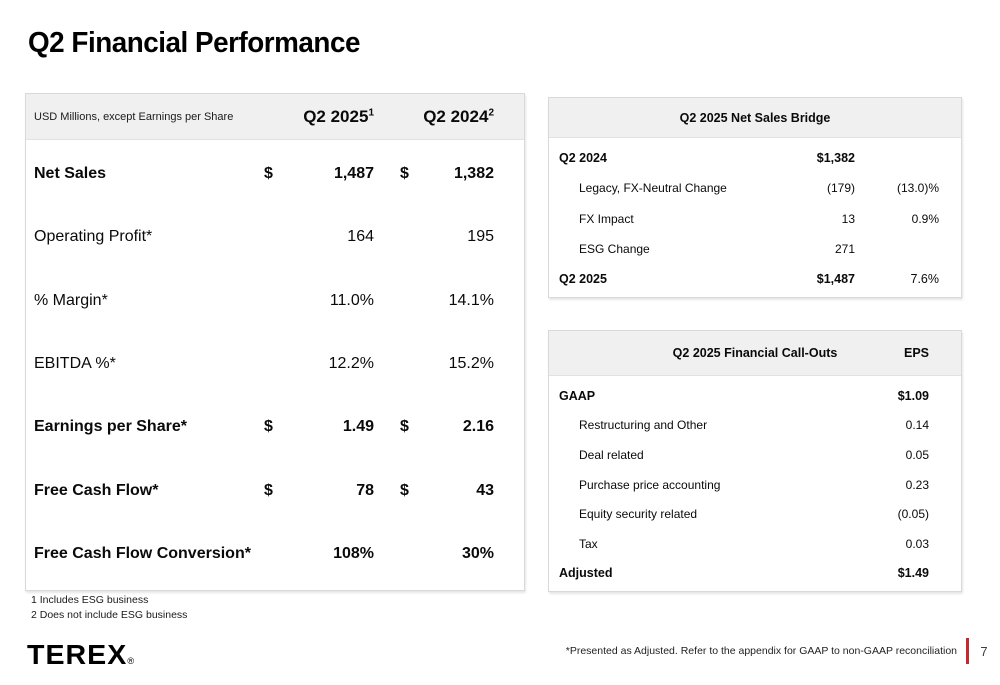  Describe the element at coordinates (336, 116) in the screenshot. I see `column-header-q2-2025-text: Q2 2025` at that location.